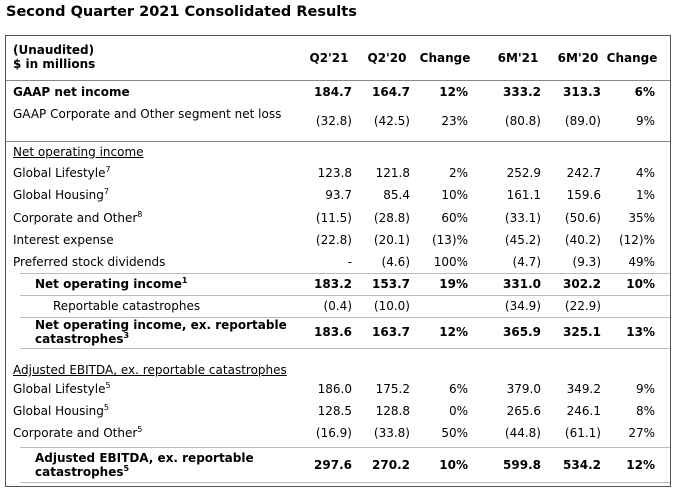  I want to click on row-label: GAAP net income, so click(163, 92).